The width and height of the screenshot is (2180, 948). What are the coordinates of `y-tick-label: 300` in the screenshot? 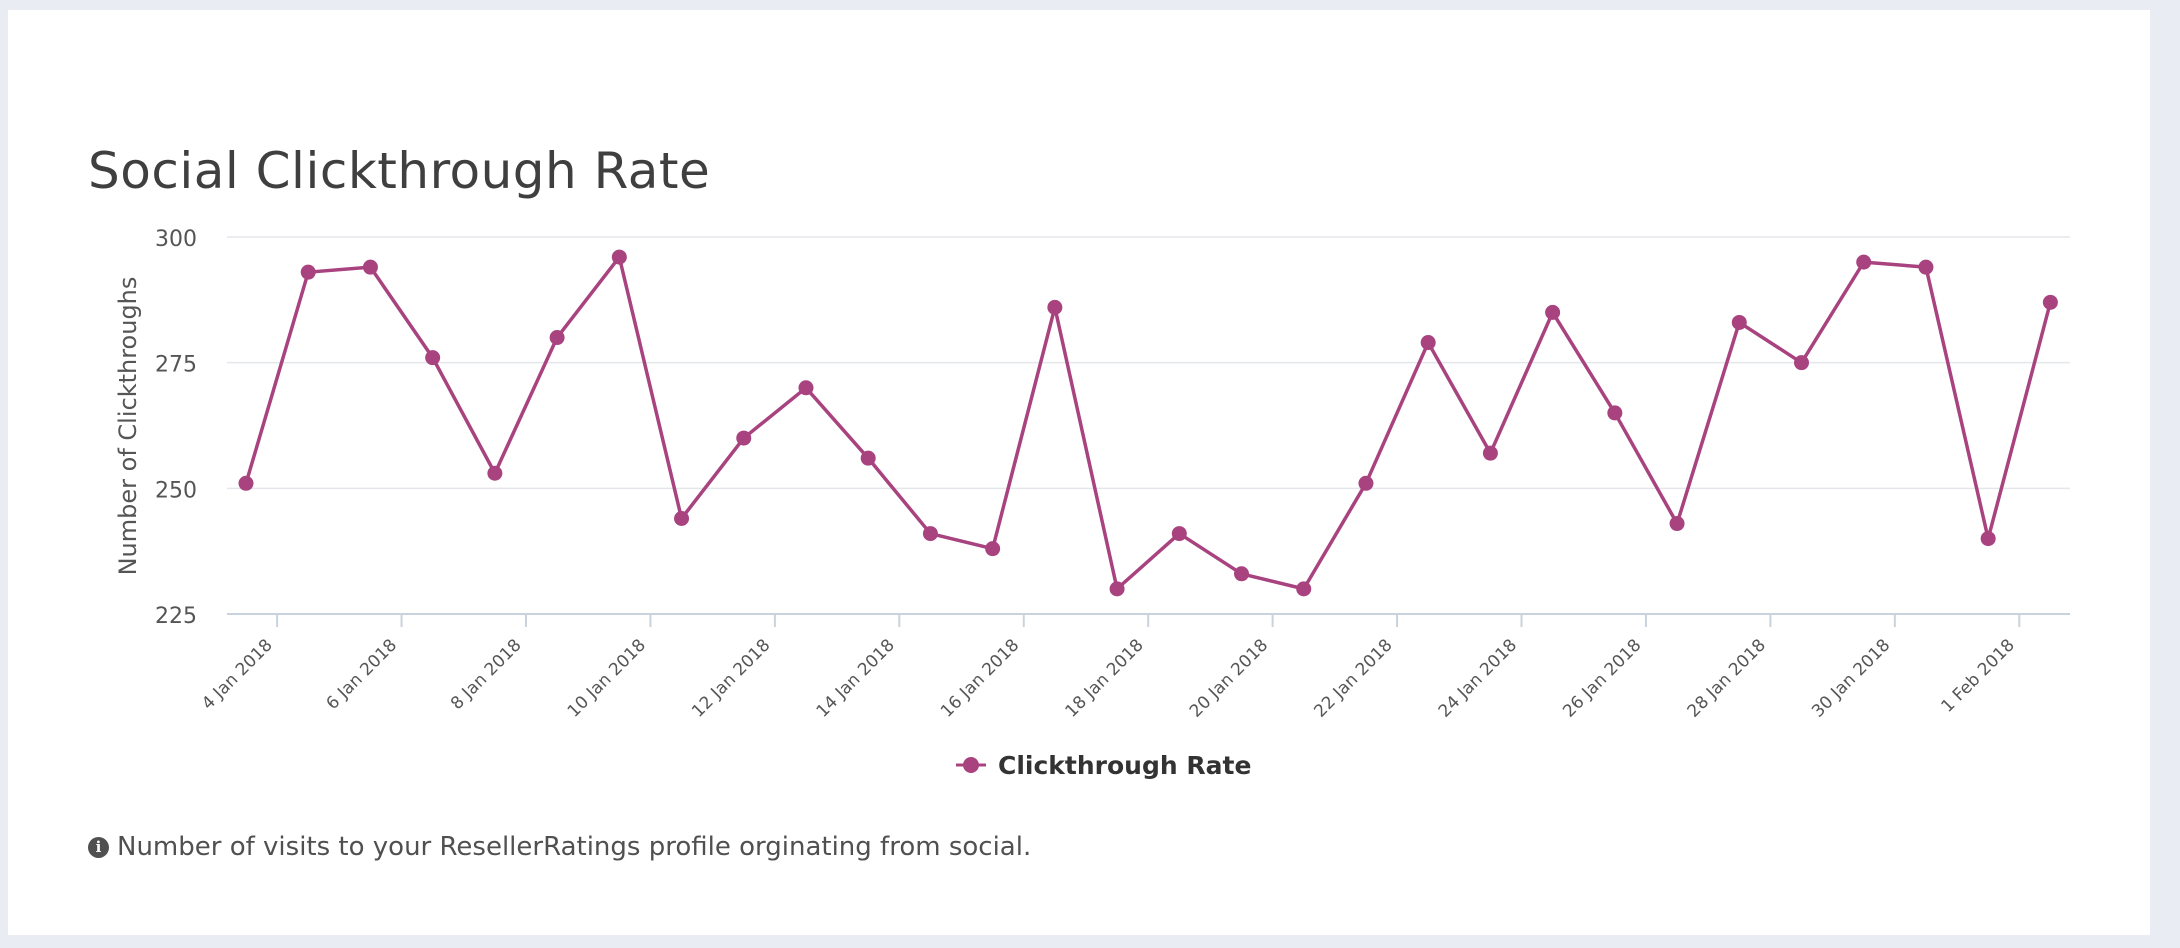 It's located at (176, 239).